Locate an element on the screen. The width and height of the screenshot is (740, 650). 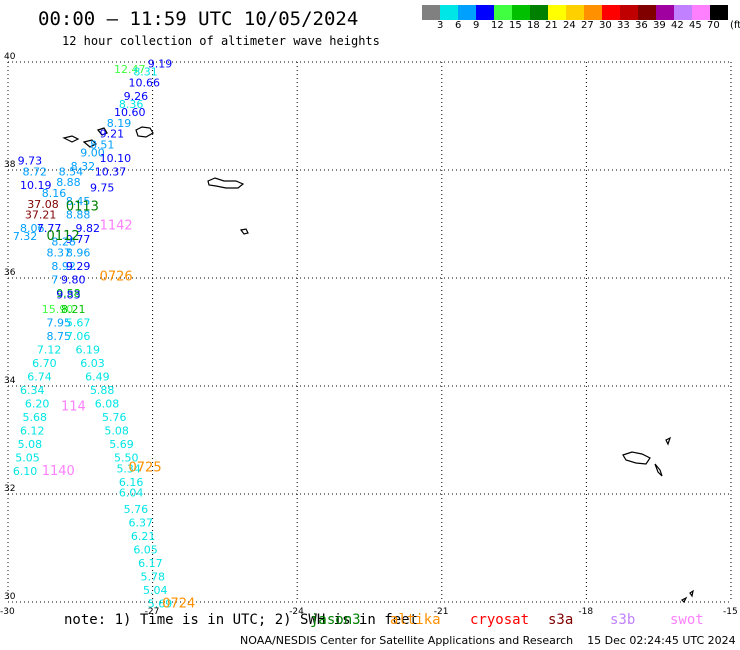
wave-height-value: 5.05 is located at coordinates (27, 458).